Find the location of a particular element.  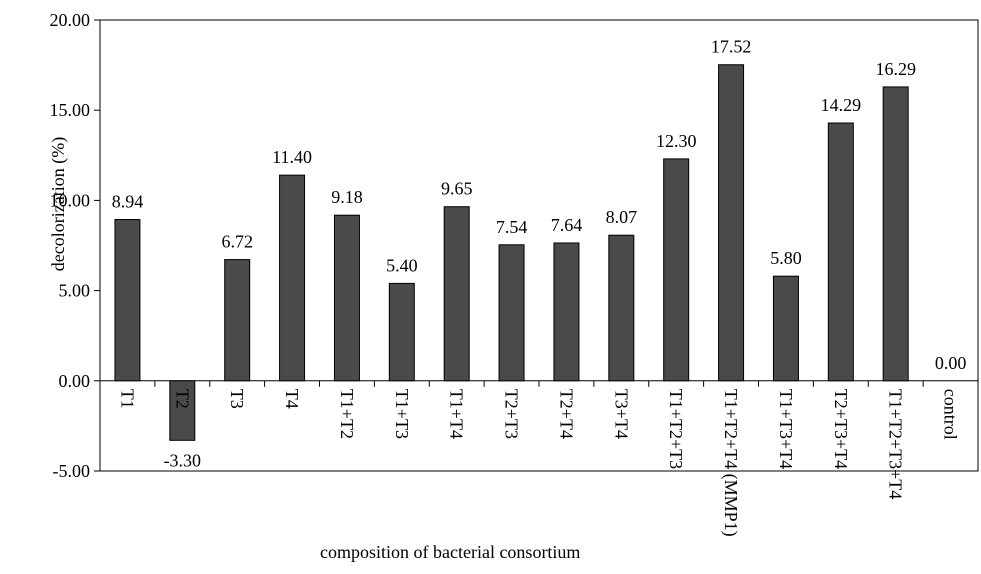

data-label: 7.54 is located at coordinates (512, 227).